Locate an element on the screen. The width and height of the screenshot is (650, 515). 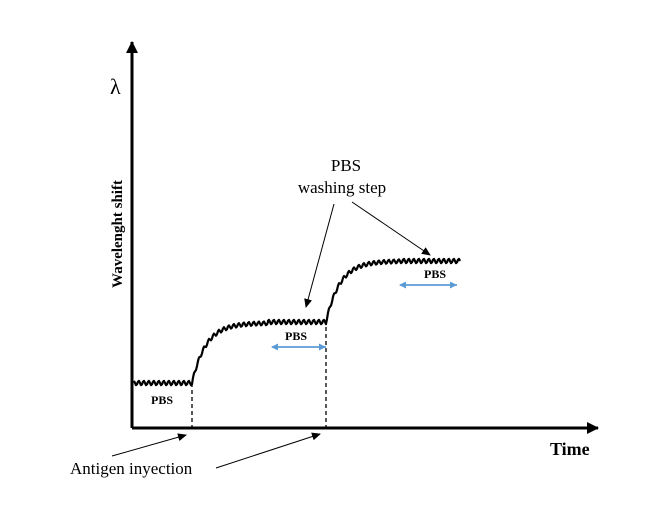
antigen-injection-annotation: Antigen inyection is located at coordinates (131, 468).